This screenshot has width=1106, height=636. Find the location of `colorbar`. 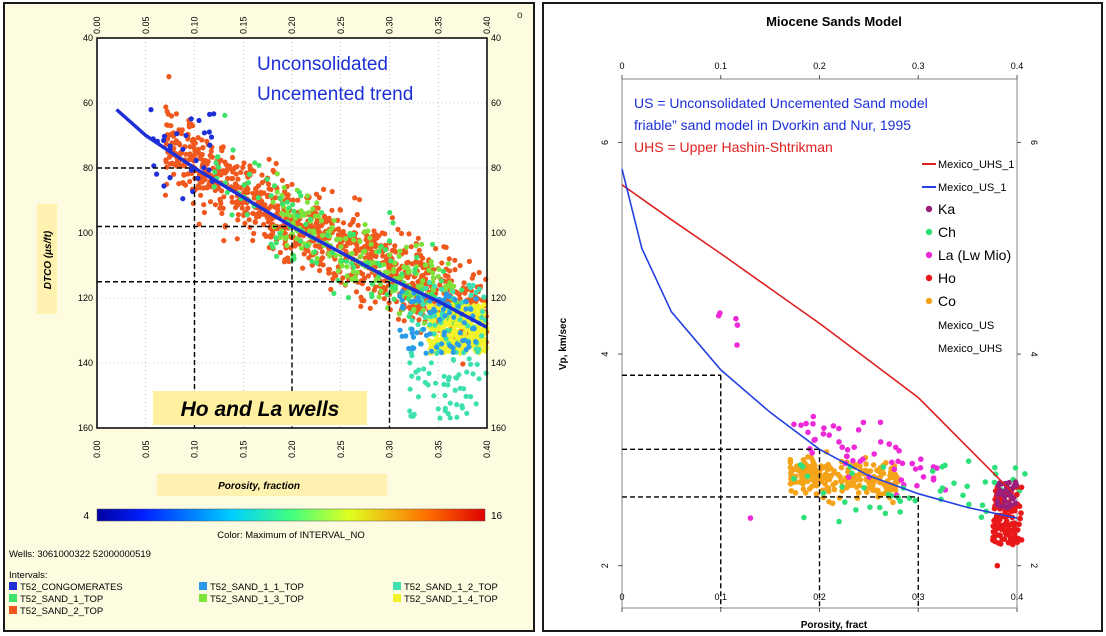

colorbar is located at coordinates (291, 515).